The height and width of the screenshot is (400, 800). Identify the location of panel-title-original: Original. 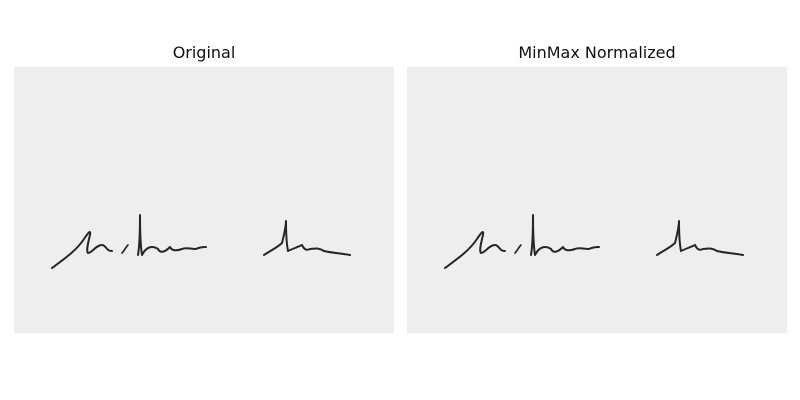
(204, 52).